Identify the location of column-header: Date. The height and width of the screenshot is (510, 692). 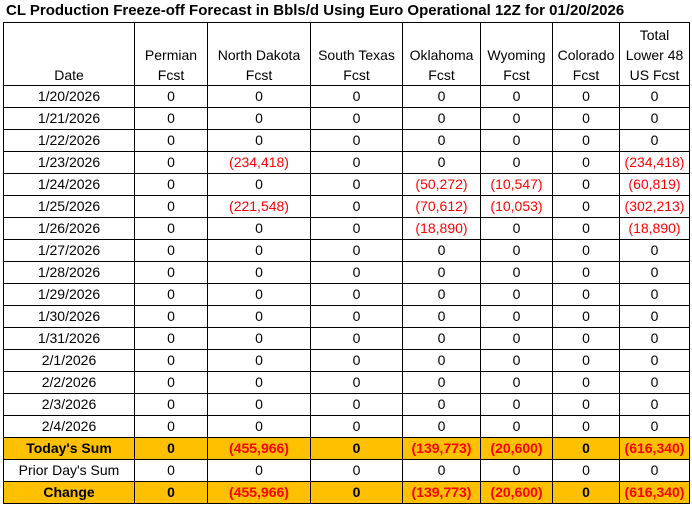
(69, 54).